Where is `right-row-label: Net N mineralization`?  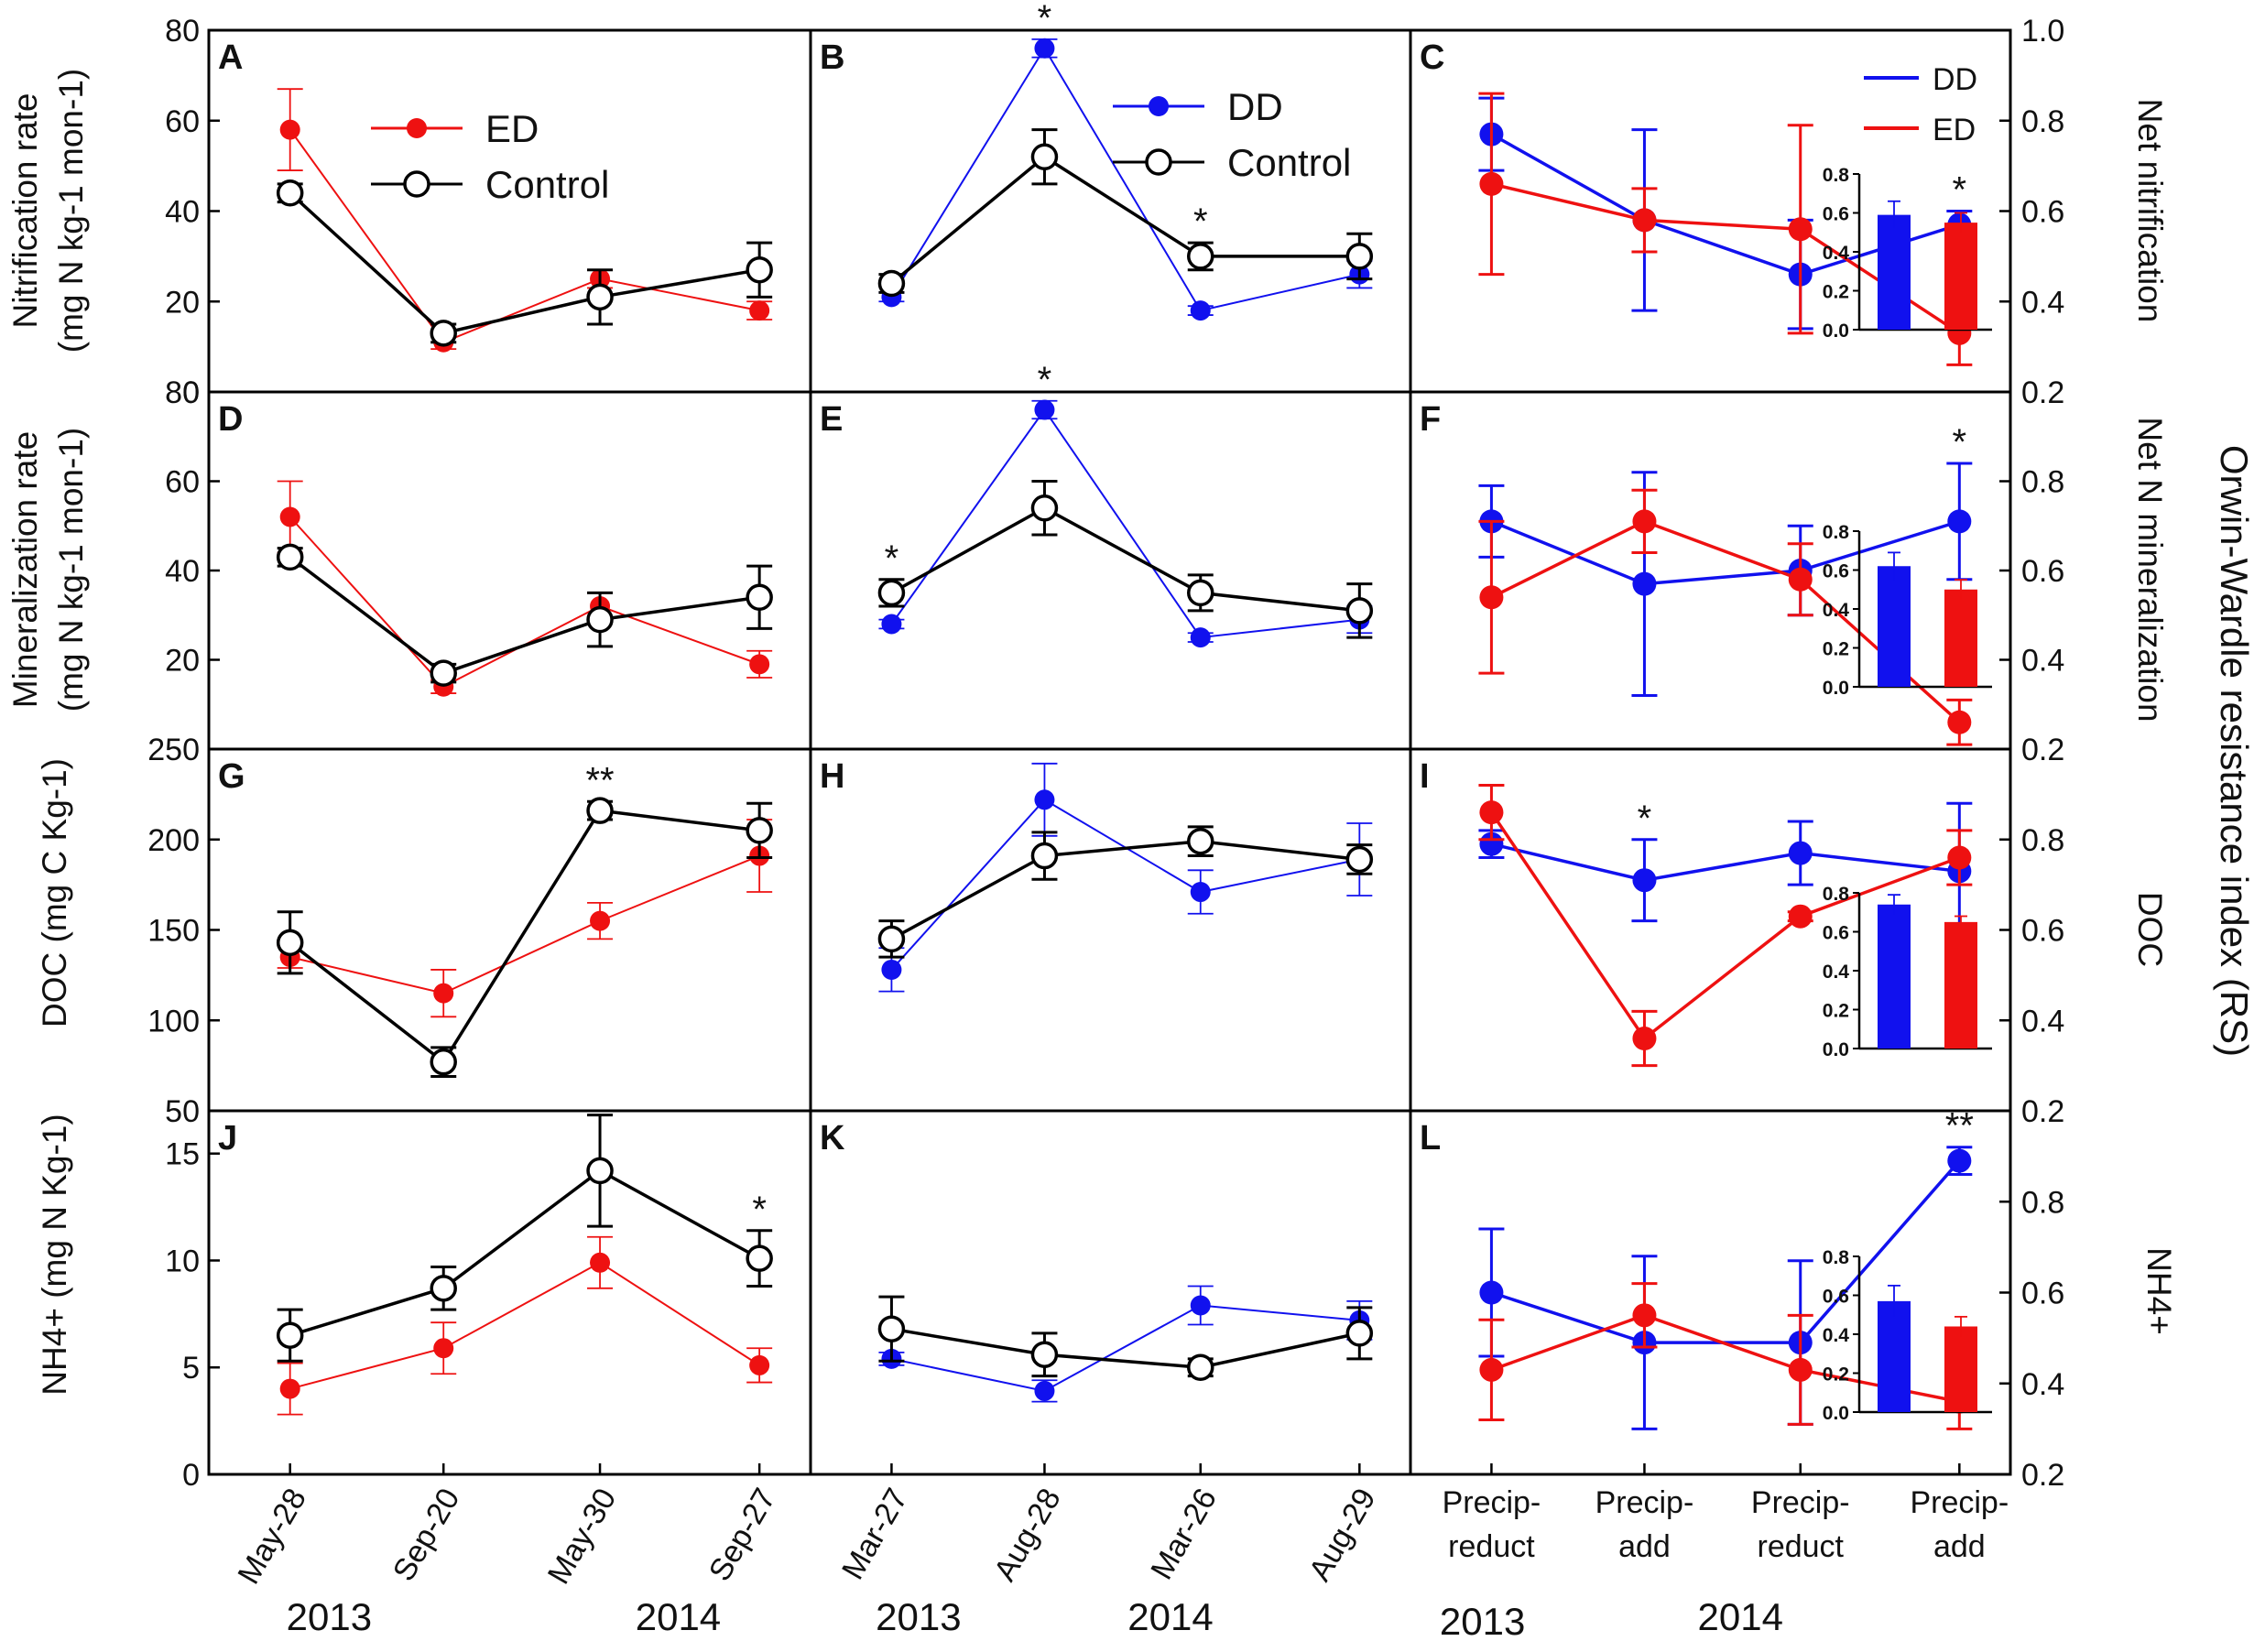 right-row-label: Net N mineralization is located at coordinates (2150, 570).